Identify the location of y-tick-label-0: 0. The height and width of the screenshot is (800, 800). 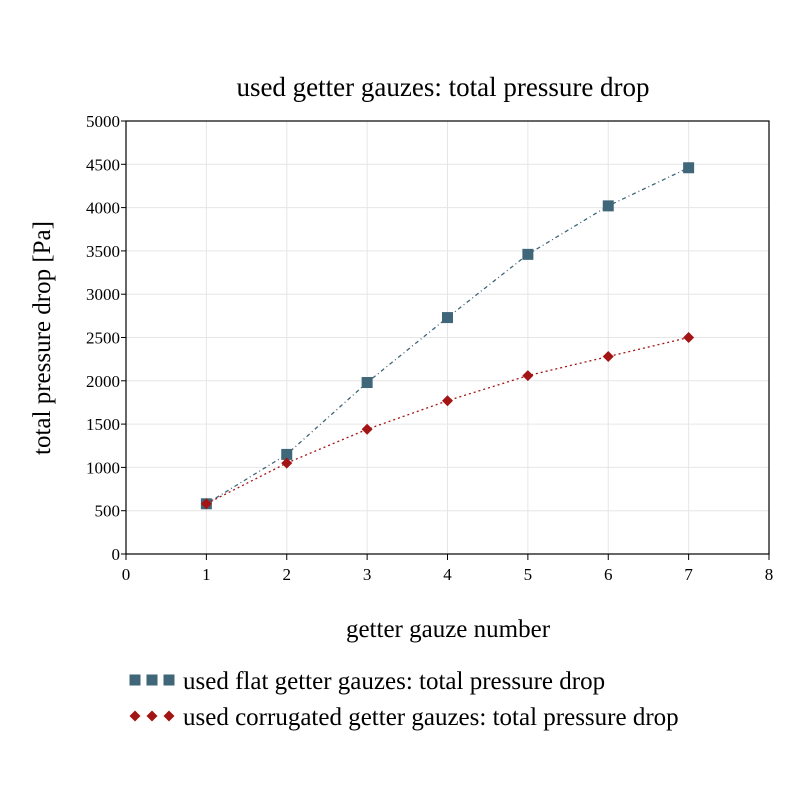
(116, 554).